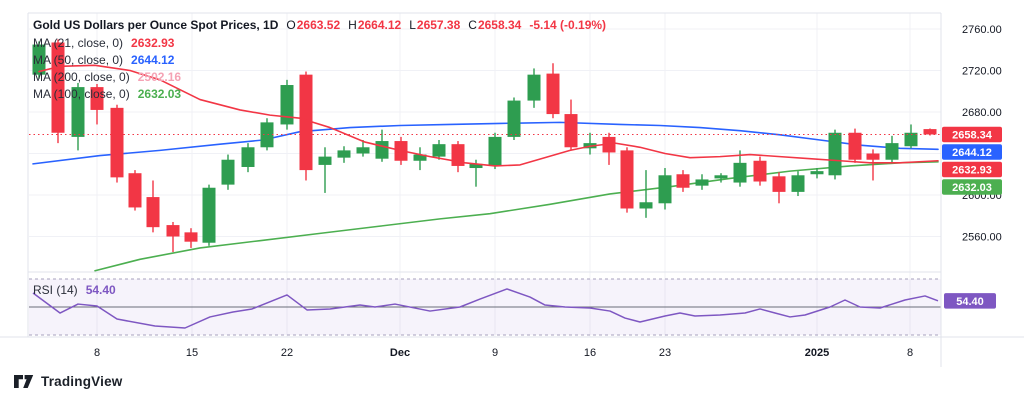  I want to click on ohlc-high: H 2664.12, so click(375, 25).